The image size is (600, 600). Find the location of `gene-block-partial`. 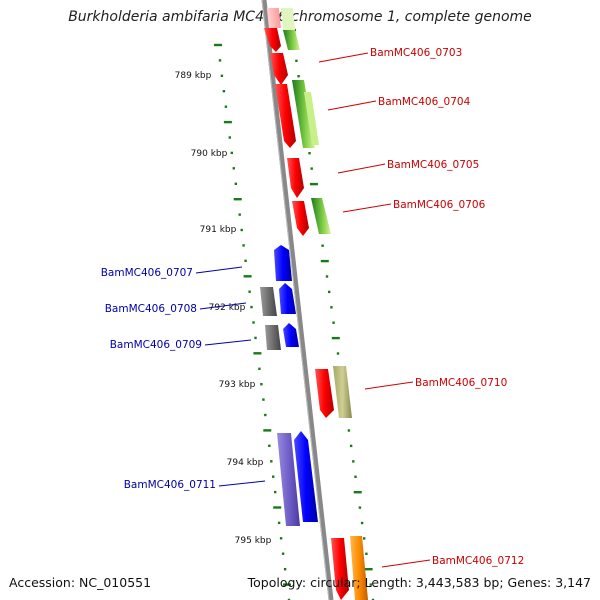

gene-block-partial is located at coordinates (273, 18).